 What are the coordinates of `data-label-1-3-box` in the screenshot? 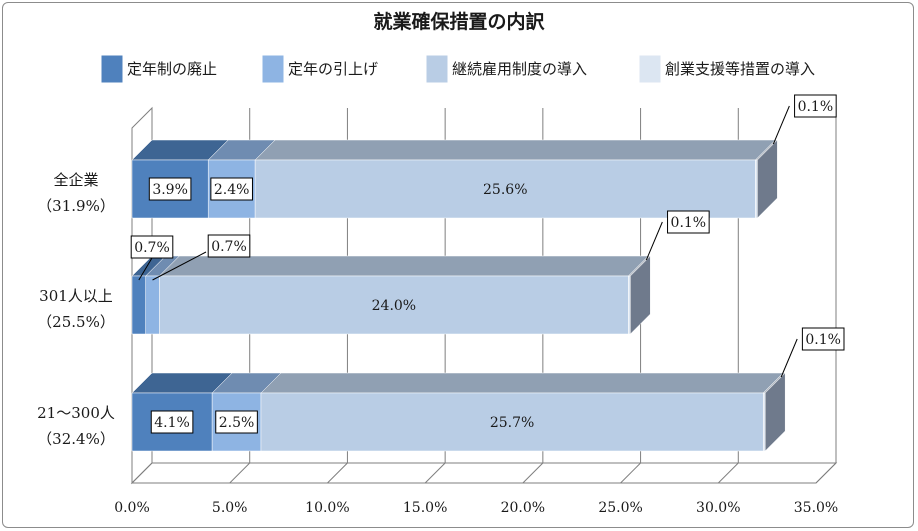 It's located at (688, 222).